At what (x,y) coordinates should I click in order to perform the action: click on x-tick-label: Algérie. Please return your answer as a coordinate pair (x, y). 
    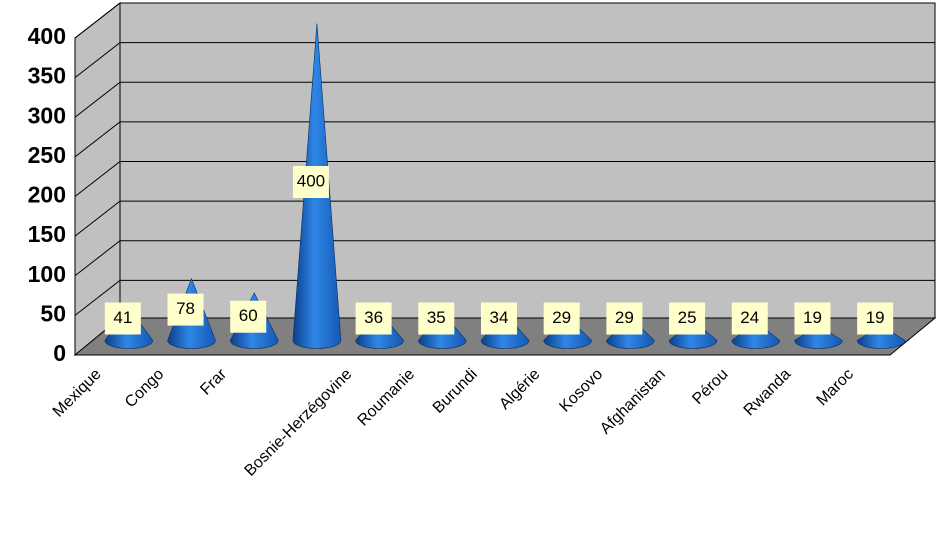
    Looking at the image, I should click on (519, 389).